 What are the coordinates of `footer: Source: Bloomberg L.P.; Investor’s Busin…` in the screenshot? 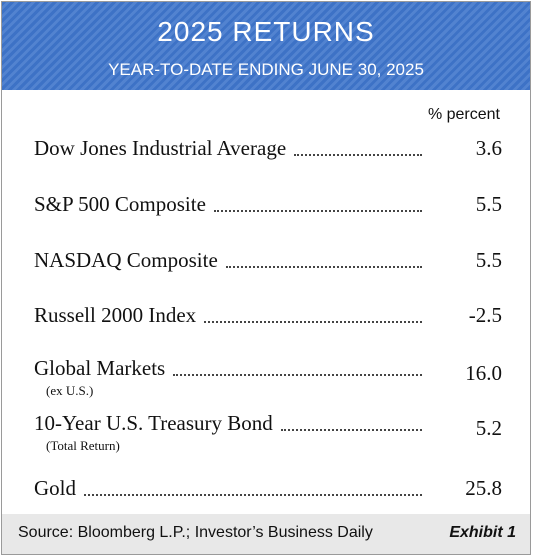 It's located at (266, 534).